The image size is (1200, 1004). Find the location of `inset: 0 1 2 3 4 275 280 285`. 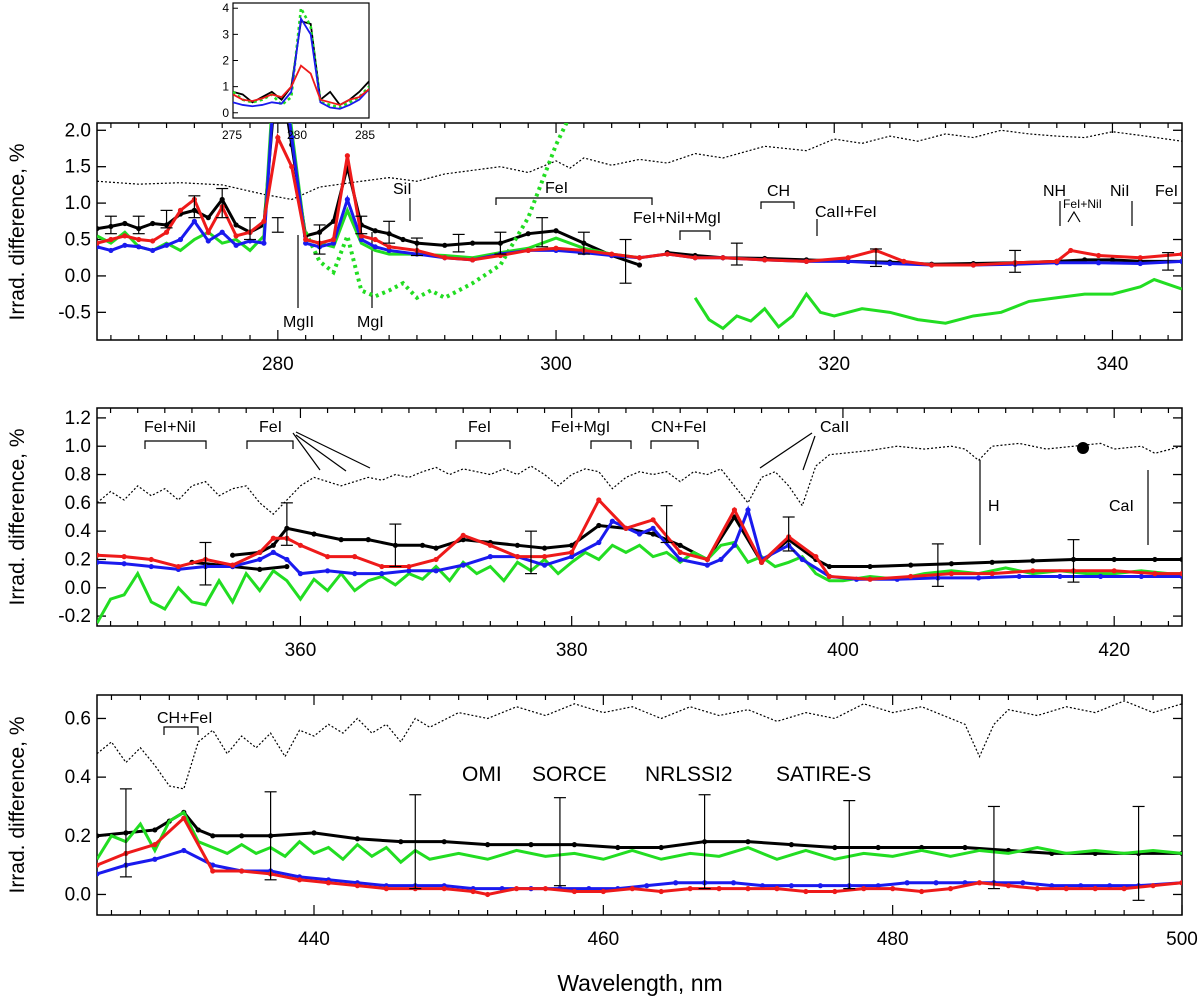

inset: 0 1 2 3 4 275 280 285 is located at coordinates (298, 71).